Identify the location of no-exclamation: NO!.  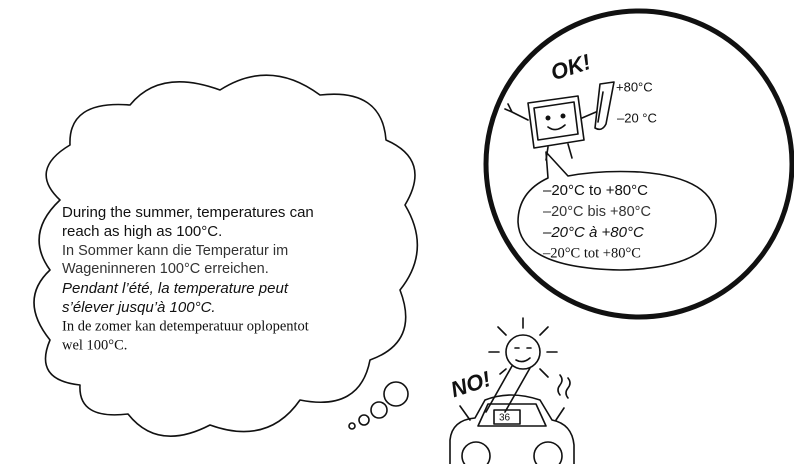
(471, 384).